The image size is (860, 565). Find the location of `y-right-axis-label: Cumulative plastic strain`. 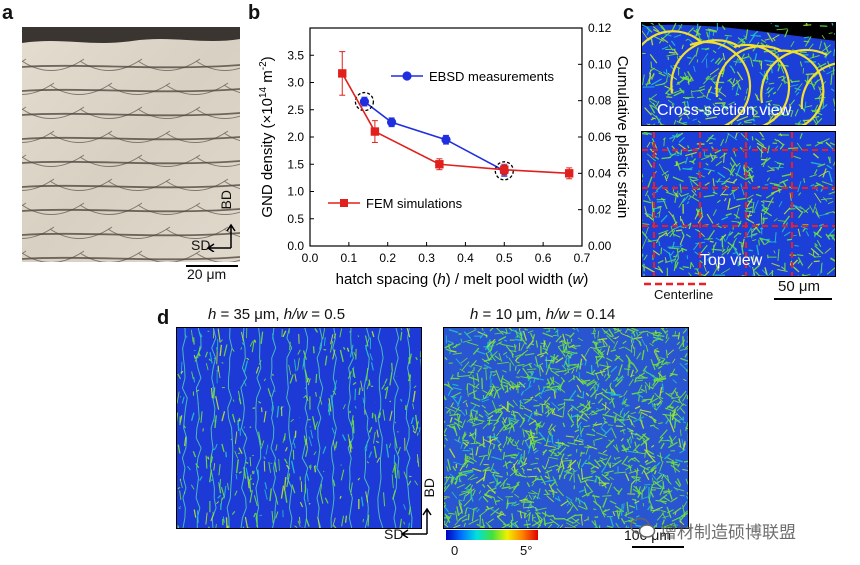

y-right-axis-label: Cumulative plastic strain is located at coordinates (622, 137).